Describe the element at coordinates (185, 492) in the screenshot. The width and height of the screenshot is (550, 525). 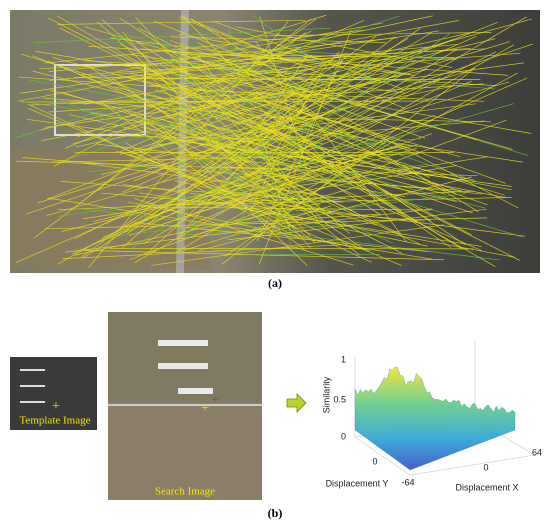
I see `image-caption: Search Image` at that location.